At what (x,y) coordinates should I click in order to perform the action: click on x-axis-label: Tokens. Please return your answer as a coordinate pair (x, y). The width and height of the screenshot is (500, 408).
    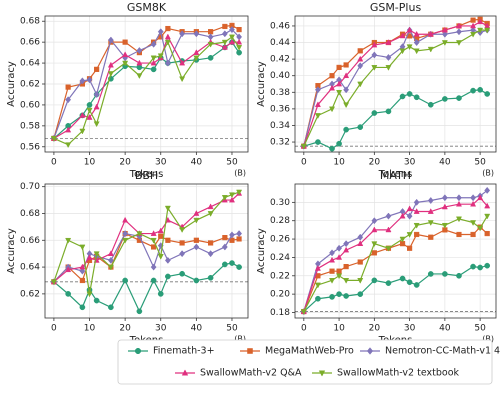
    Looking at the image, I should click on (146, 174).